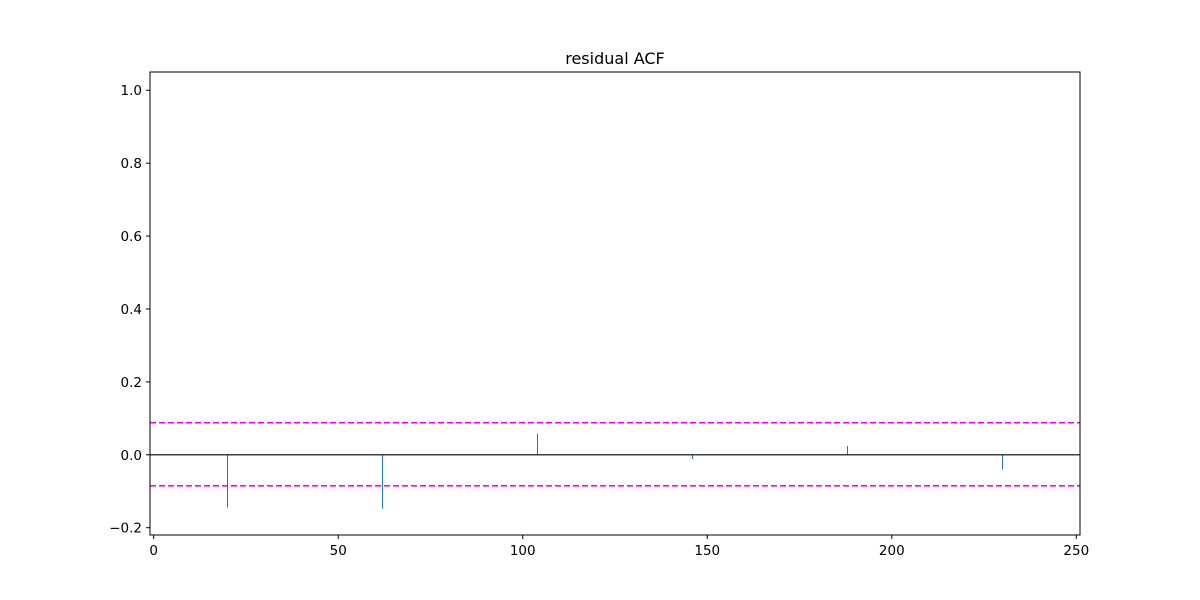 The height and width of the screenshot is (600, 1200). What do you see at coordinates (338, 551) in the screenshot?
I see `x-tick-label: 50` at bounding box center [338, 551].